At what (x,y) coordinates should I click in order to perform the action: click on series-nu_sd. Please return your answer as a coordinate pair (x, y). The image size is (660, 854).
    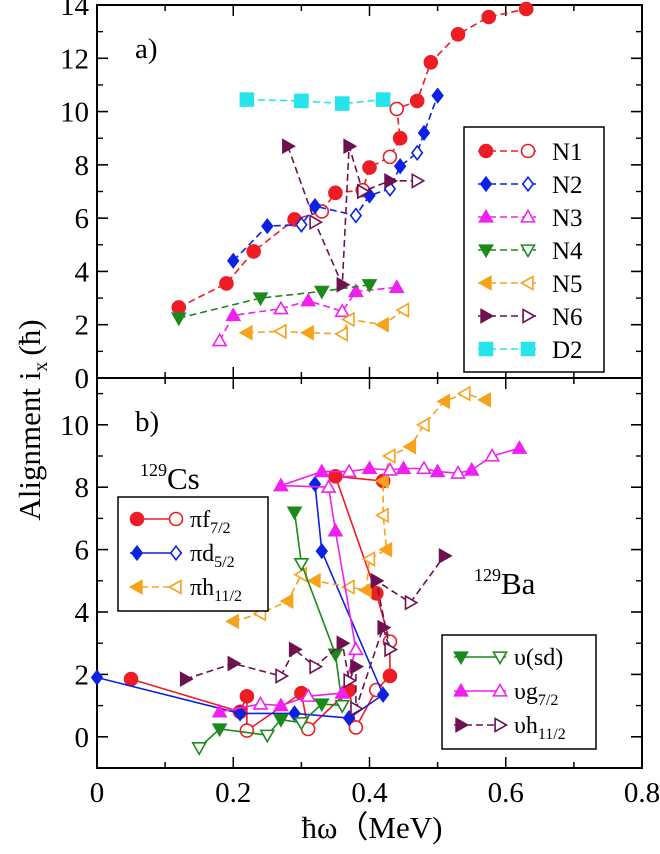
    Looking at the image, I should click on (271, 631).